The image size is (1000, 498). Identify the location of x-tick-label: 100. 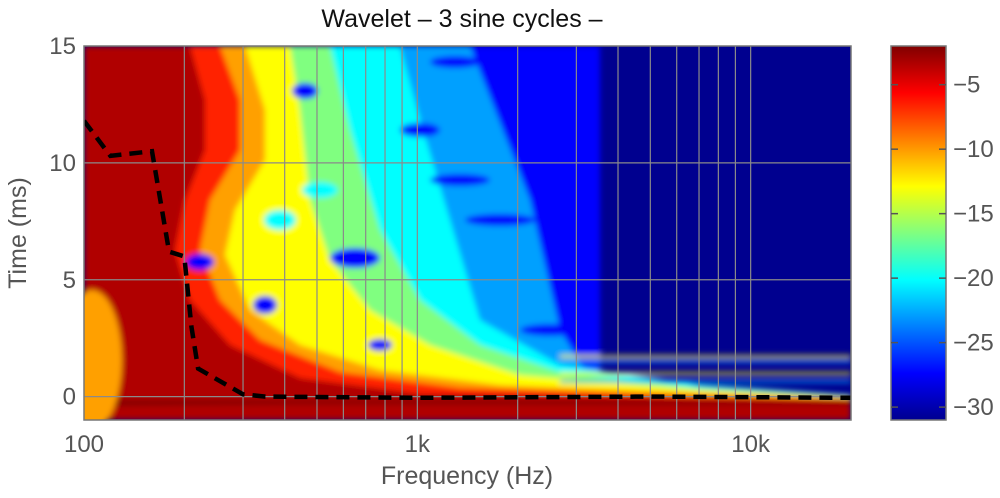
(84, 444).